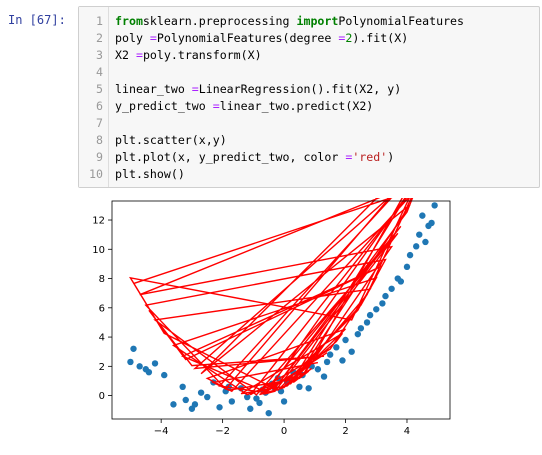 The height and width of the screenshot is (455, 542). I want to click on y-tick-label: 10, so click(98, 250).